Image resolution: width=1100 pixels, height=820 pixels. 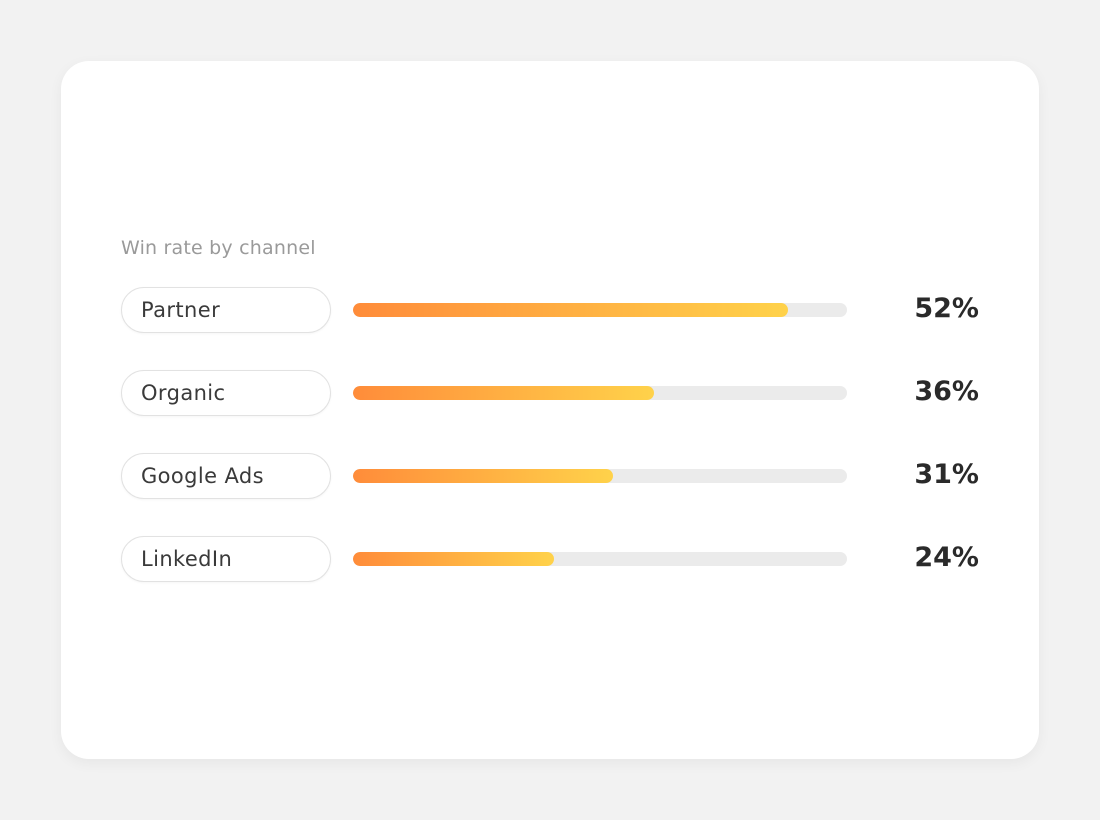 I want to click on bar-row-partner: Partner 52%, so click(x=550, y=310).